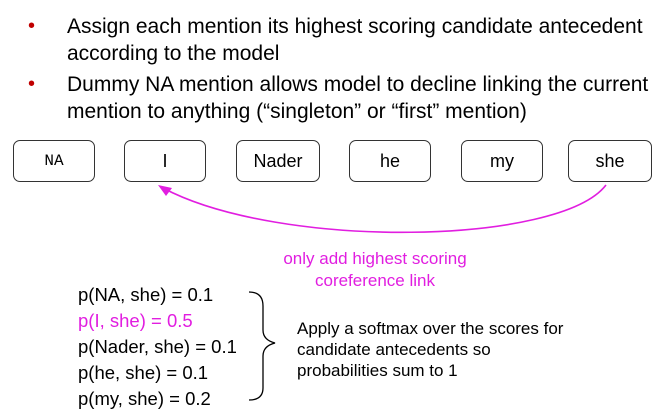  Describe the element at coordinates (384, 209) in the screenshot. I see `arrow-curve` at that location.